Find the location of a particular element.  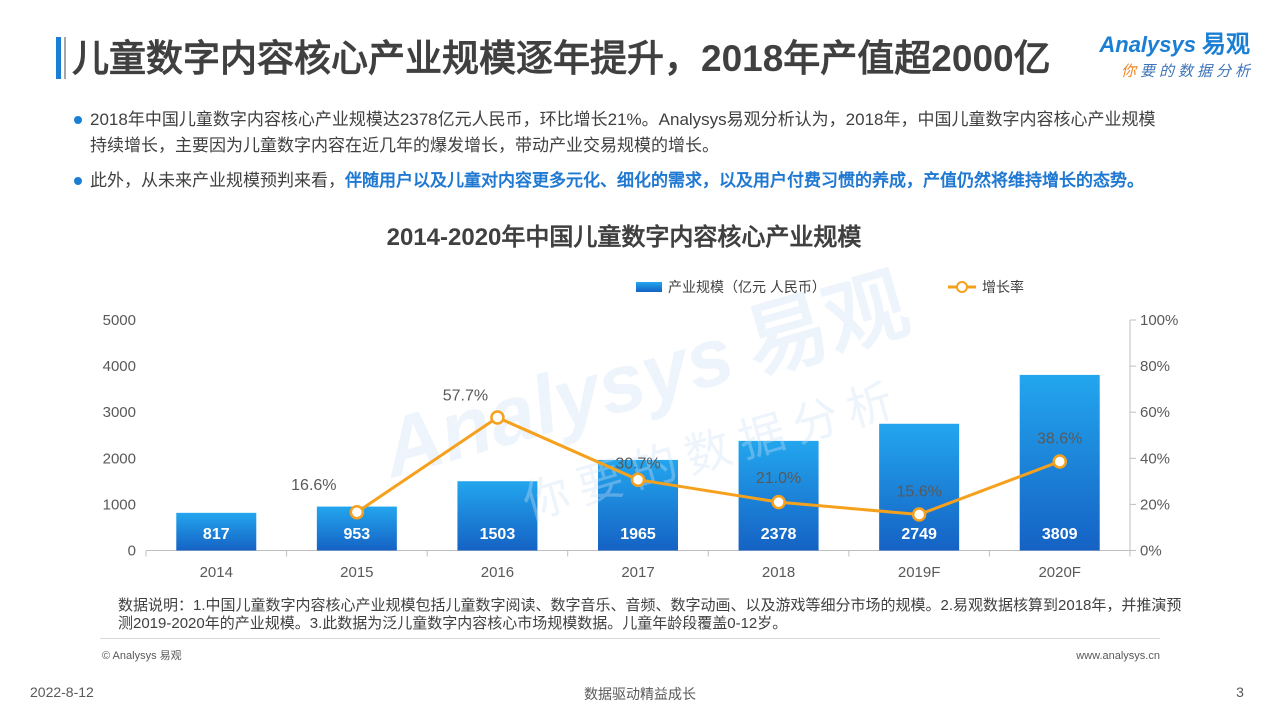

y2-tick-label: 60% is located at coordinates (1155, 412).